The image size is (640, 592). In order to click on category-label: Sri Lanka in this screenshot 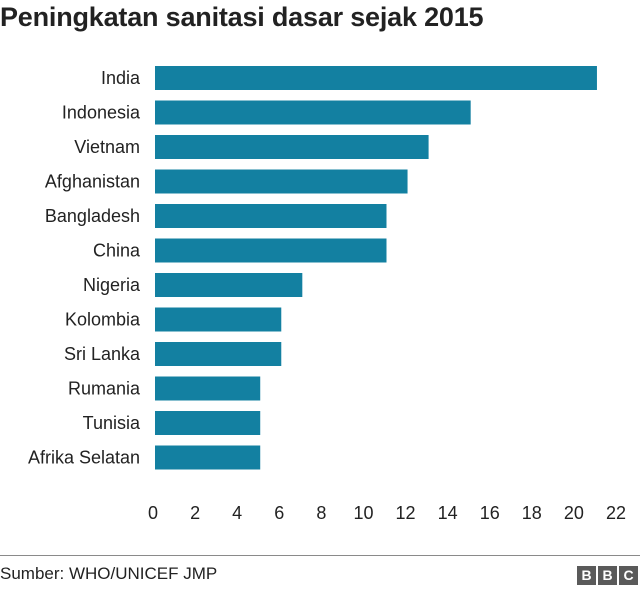, I will do `click(102, 354)`.